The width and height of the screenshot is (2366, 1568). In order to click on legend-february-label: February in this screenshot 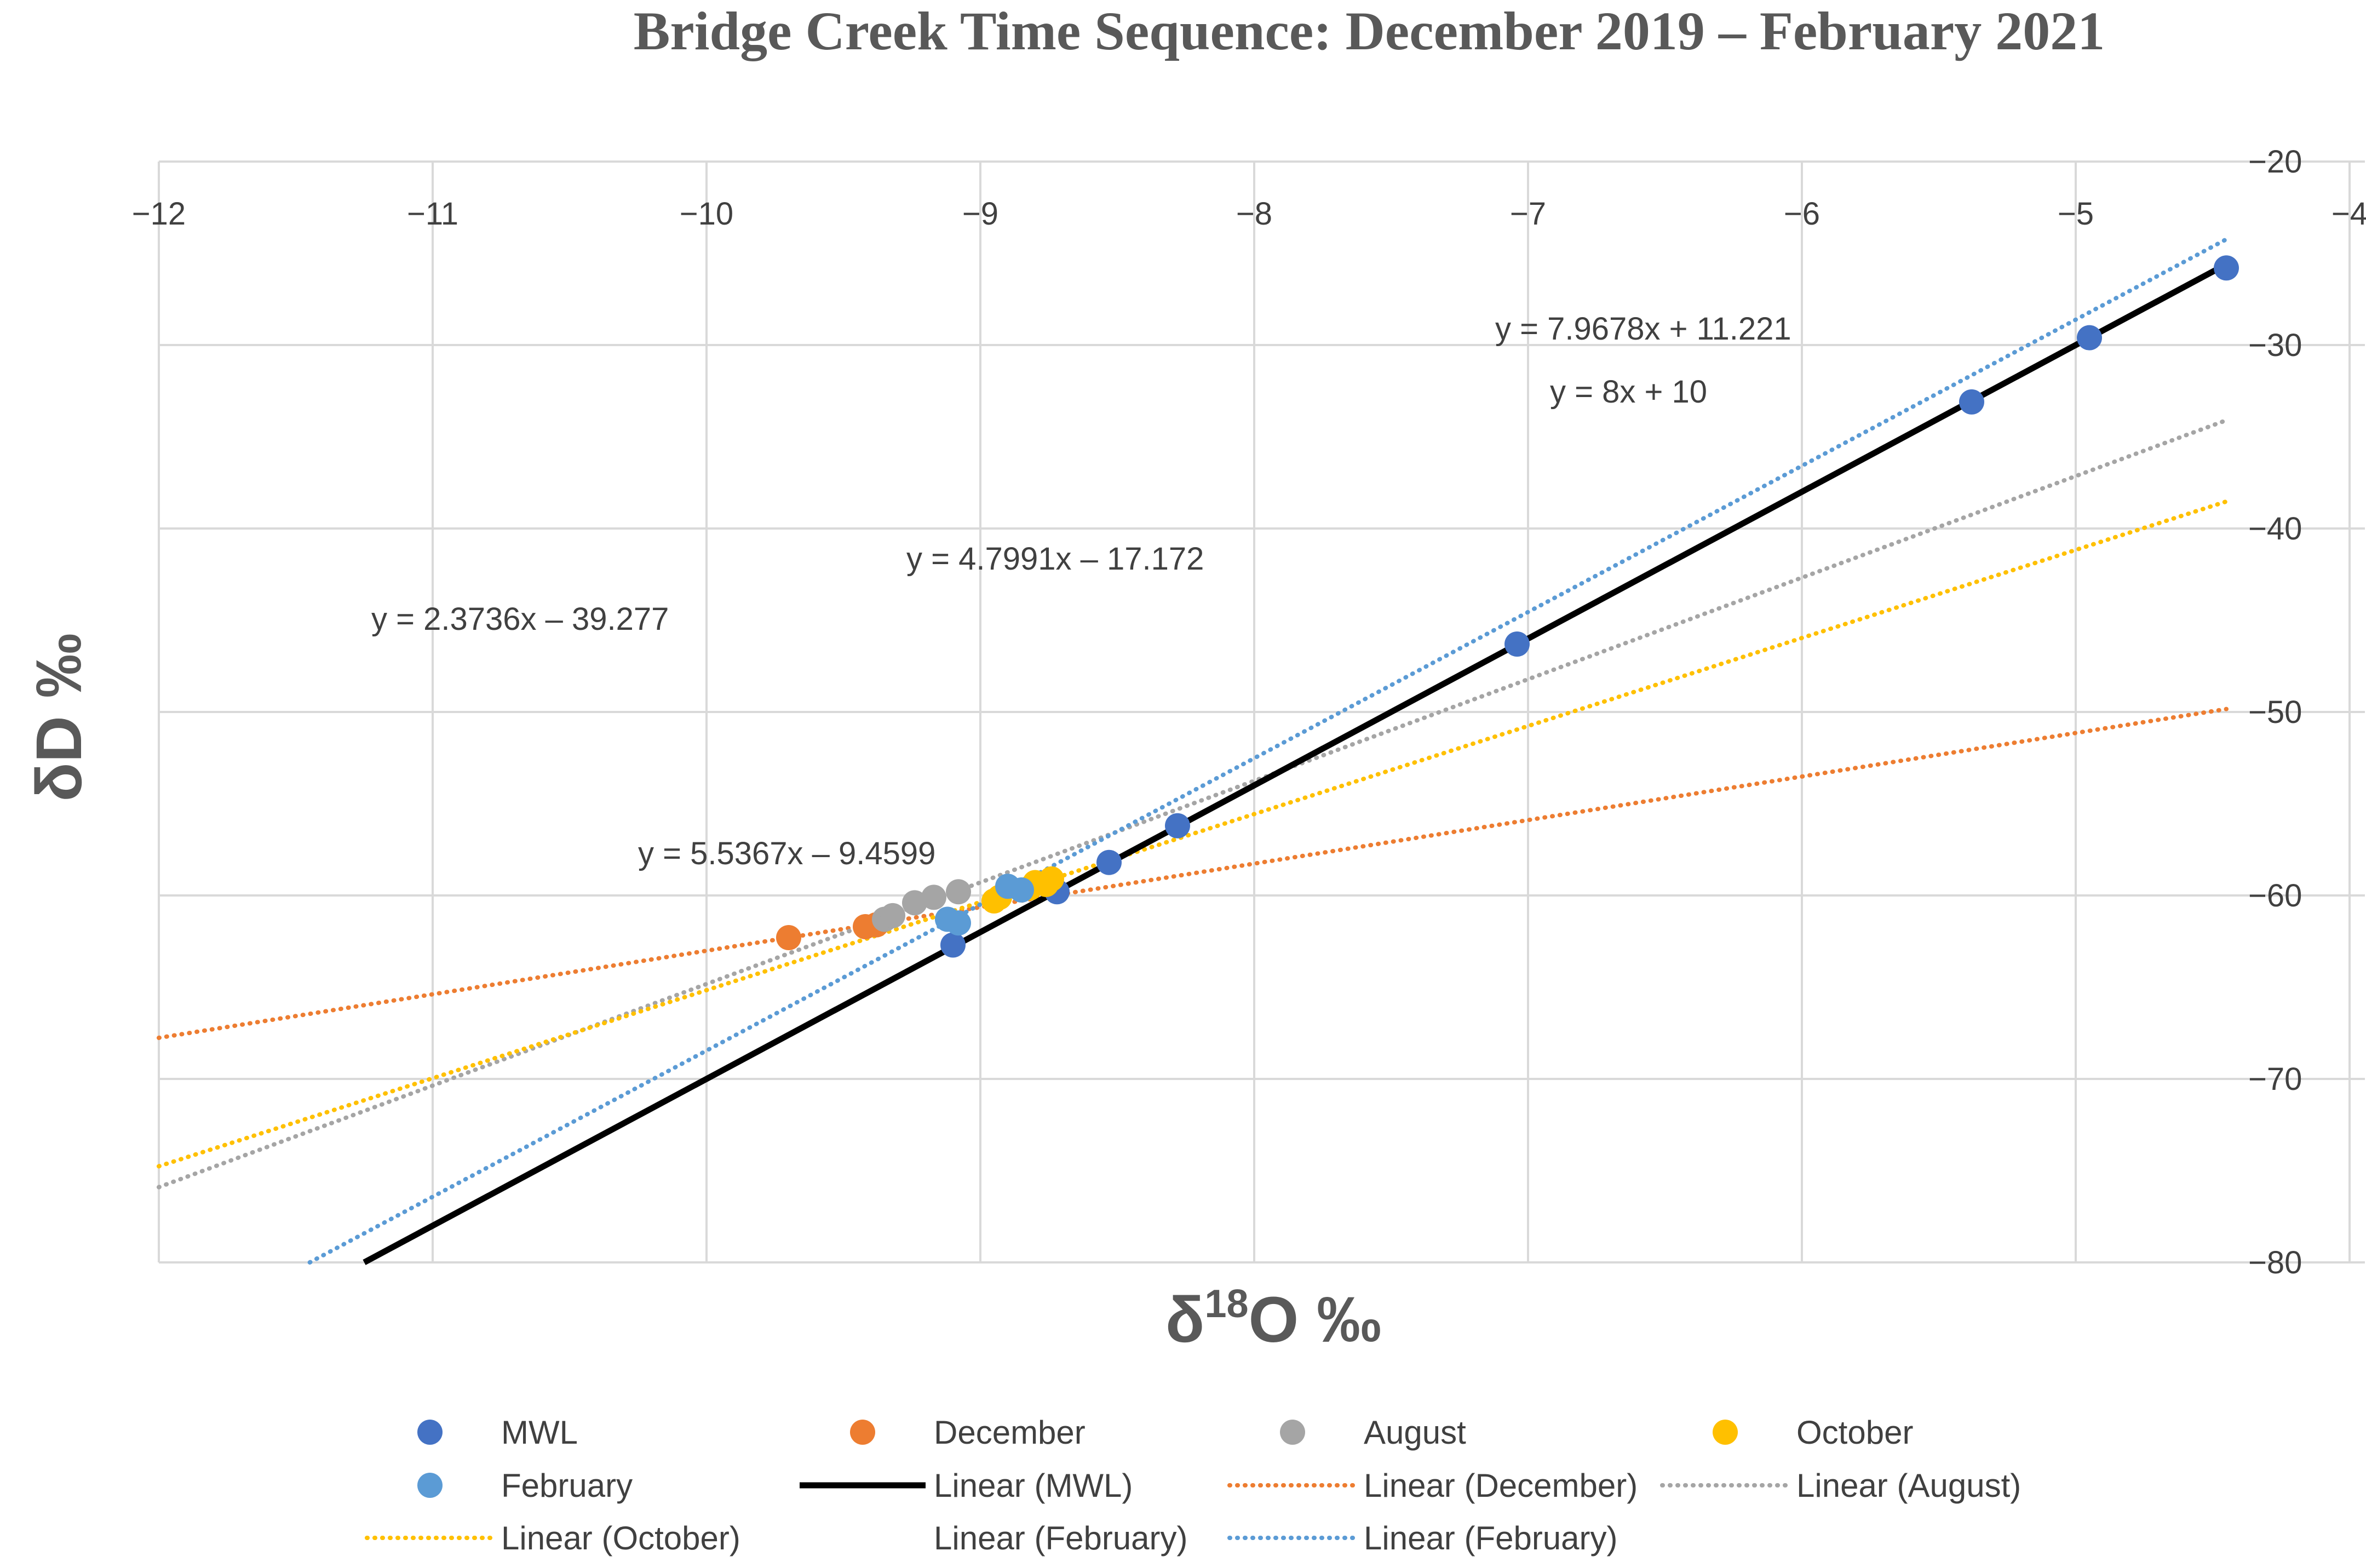, I will do `click(567, 1485)`.